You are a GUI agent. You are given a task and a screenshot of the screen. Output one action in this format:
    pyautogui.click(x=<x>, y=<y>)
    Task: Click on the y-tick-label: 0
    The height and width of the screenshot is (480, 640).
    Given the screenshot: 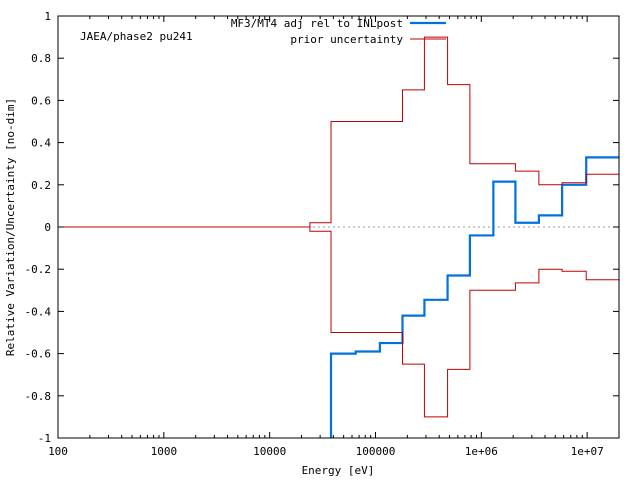 What is the action you would take?
    pyautogui.click(x=47, y=227)
    